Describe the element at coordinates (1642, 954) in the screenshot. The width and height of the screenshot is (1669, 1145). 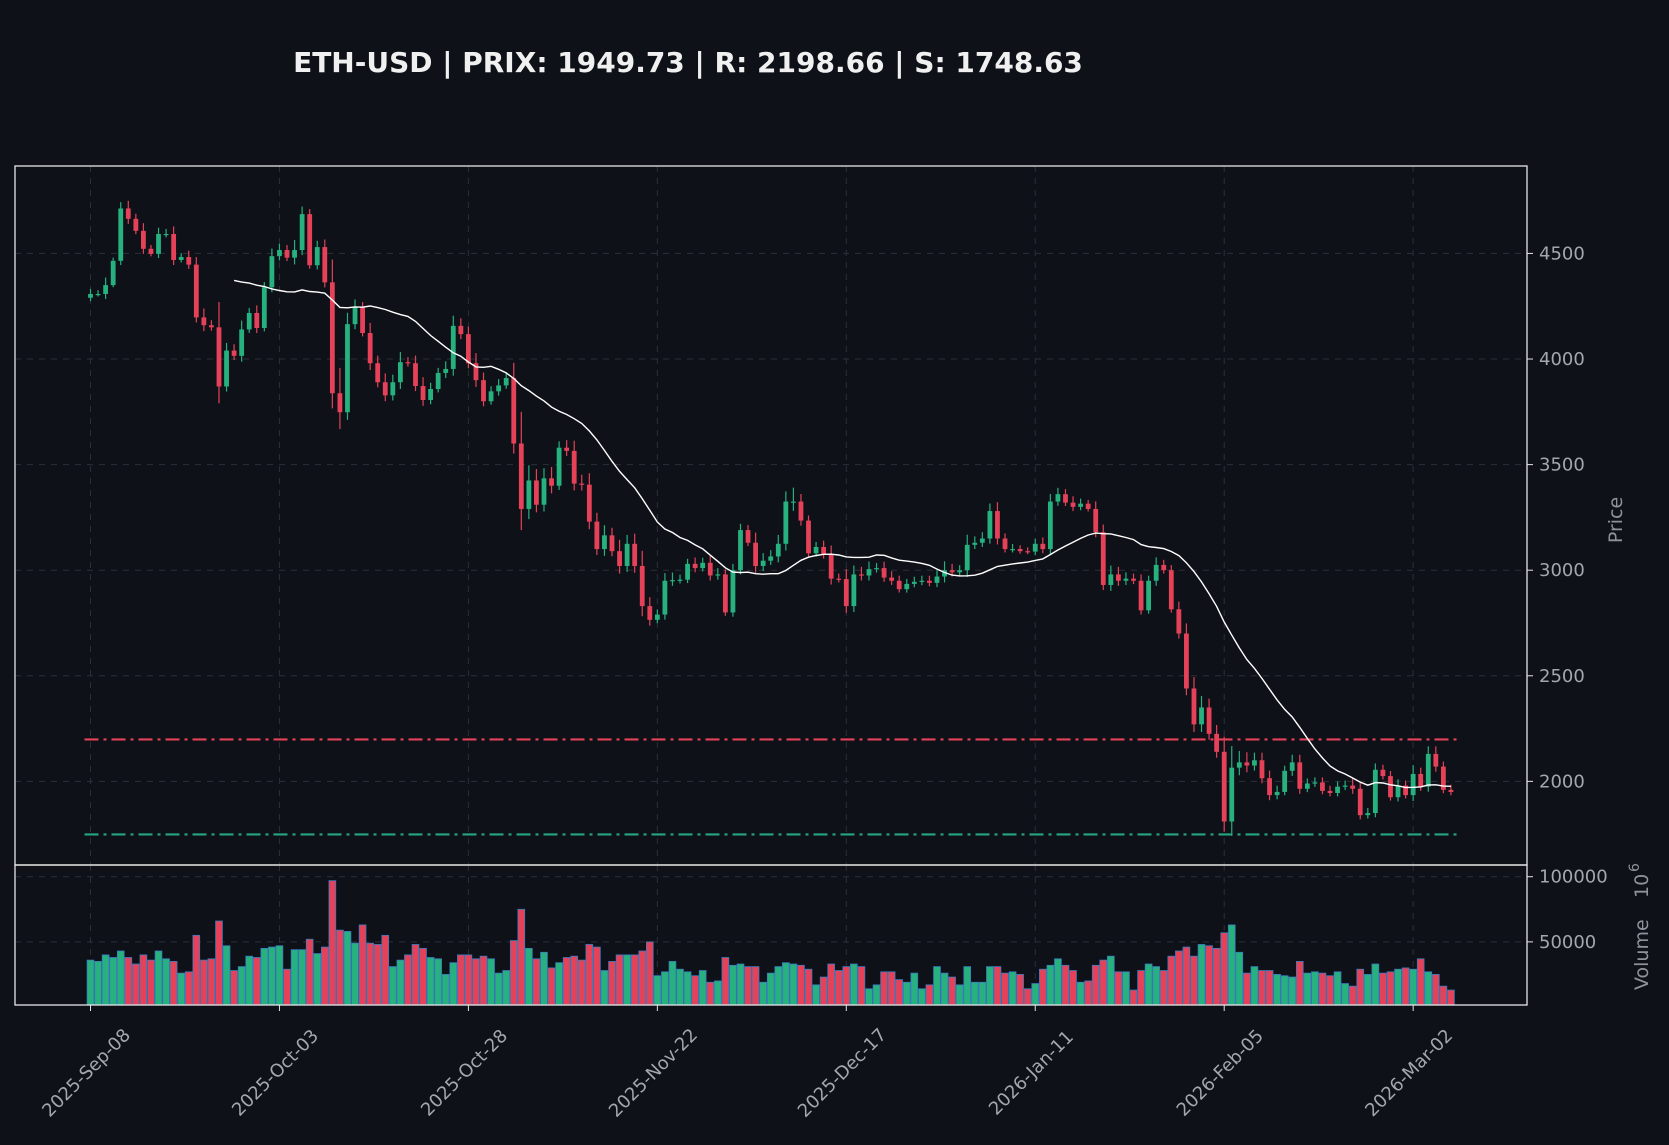
I see `volume-axis-label-text: Volume` at that location.